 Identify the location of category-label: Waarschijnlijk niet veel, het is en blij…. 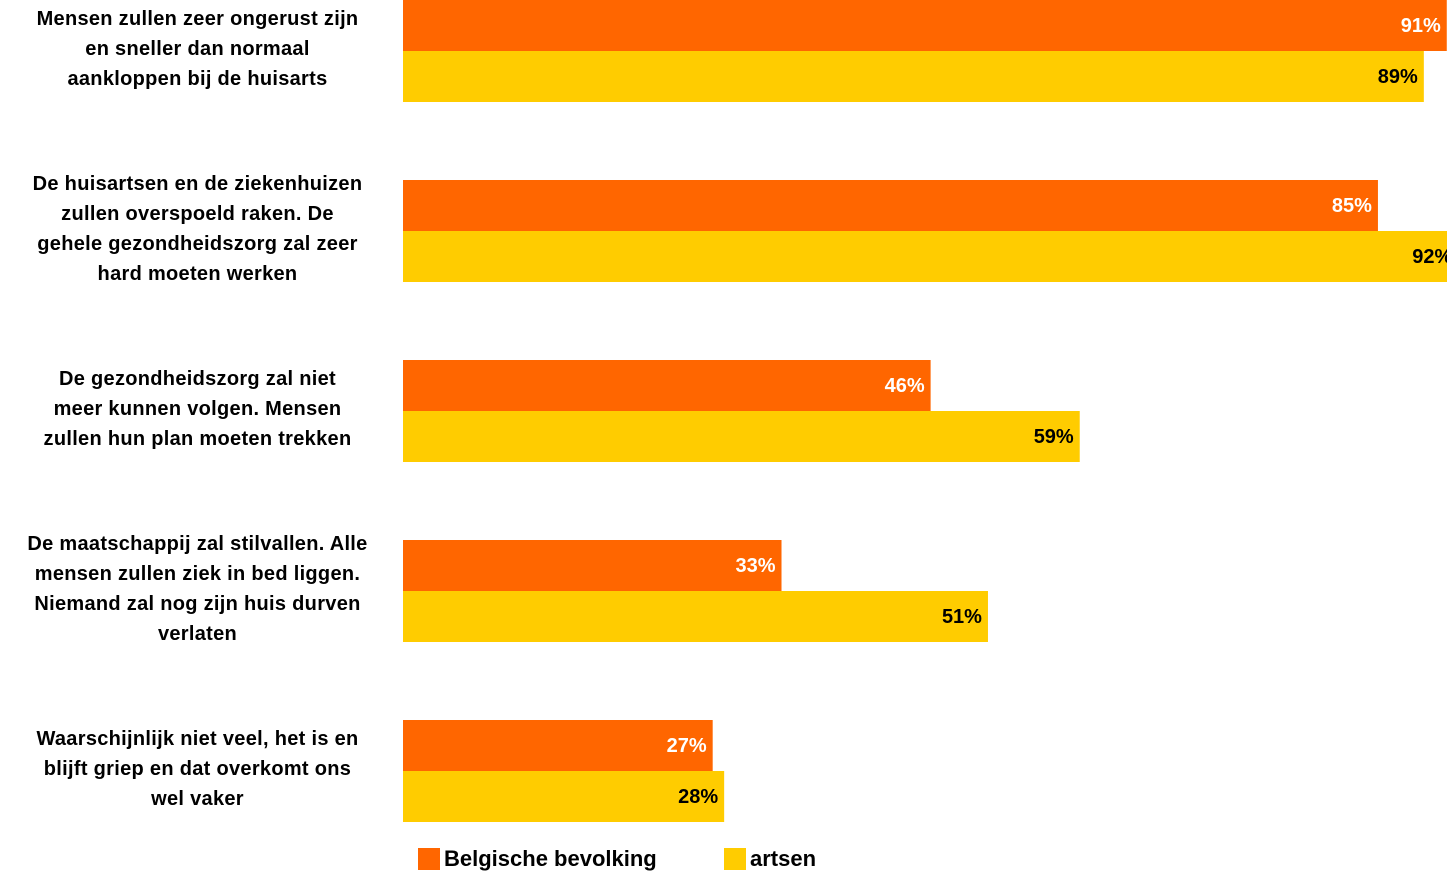
(197, 769).